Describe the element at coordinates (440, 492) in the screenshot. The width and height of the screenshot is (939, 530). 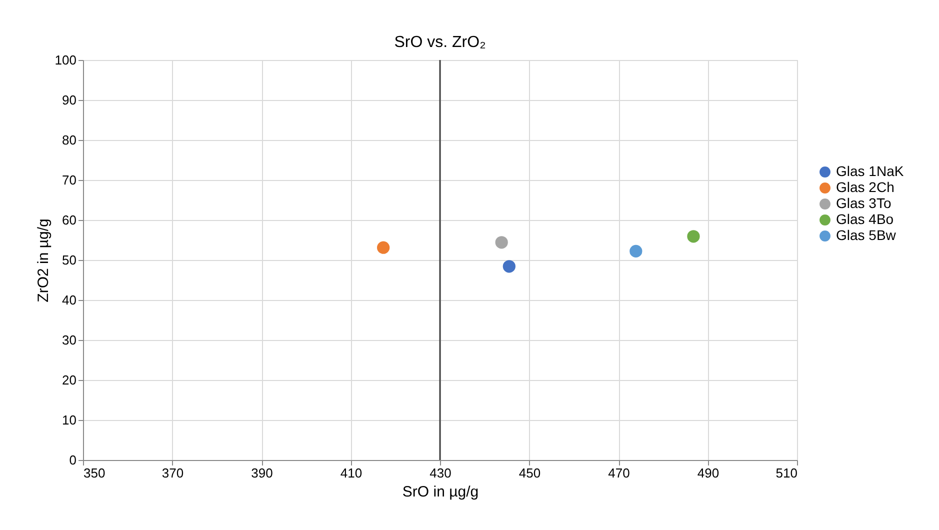
I see `x-axis-title: SrO in µg/g` at that location.